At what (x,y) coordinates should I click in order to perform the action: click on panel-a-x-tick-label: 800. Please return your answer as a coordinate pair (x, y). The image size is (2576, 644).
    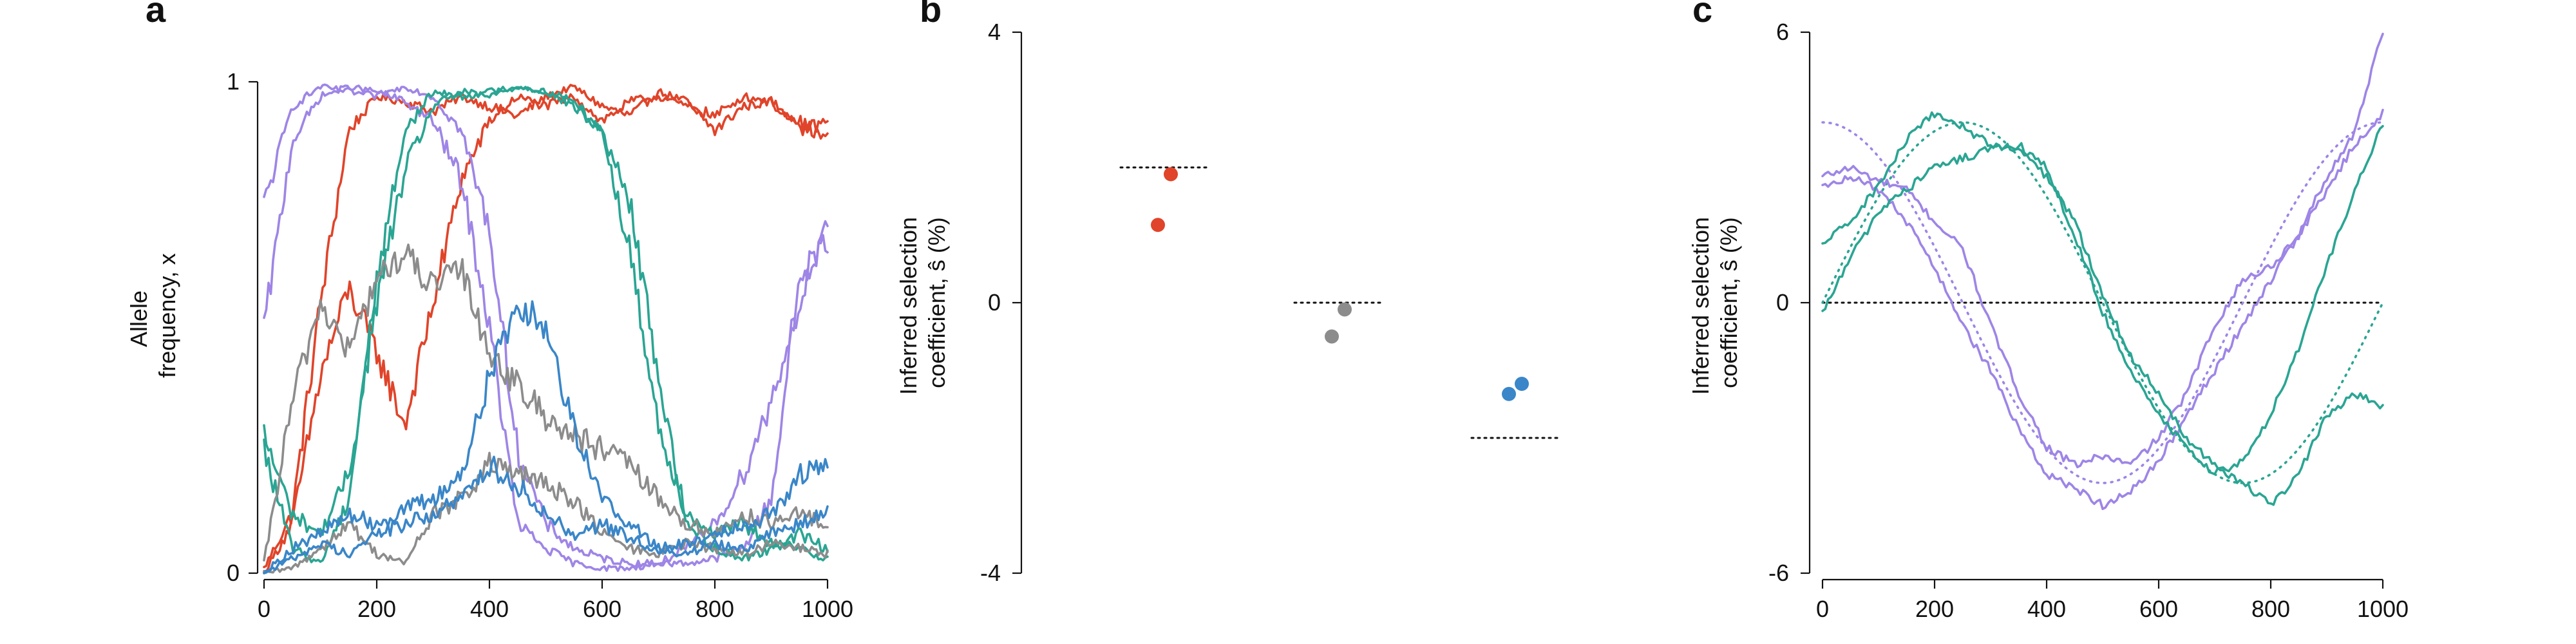
    Looking at the image, I should click on (715, 609).